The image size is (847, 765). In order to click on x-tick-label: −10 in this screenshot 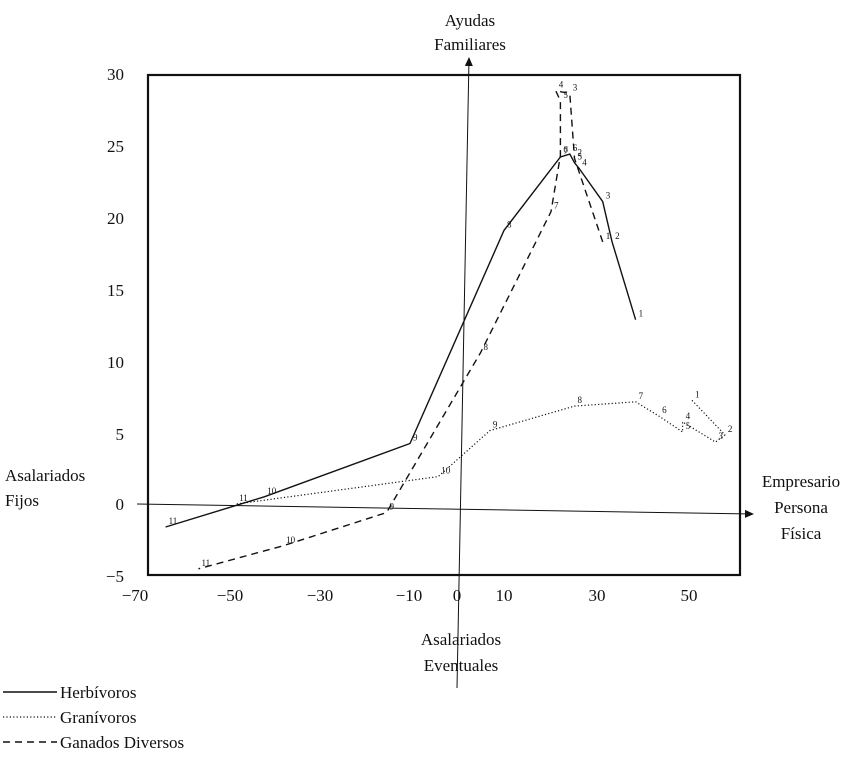, I will do `click(409, 595)`.